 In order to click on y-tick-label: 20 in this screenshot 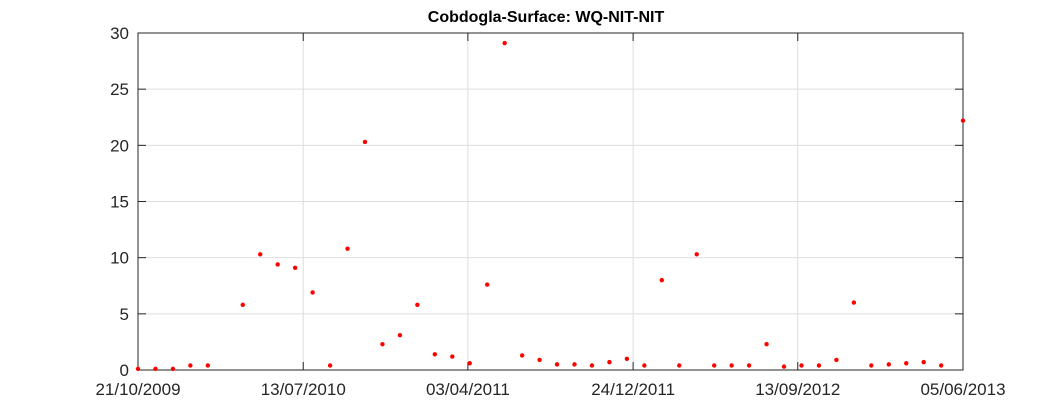, I will do `click(119, 145)`.